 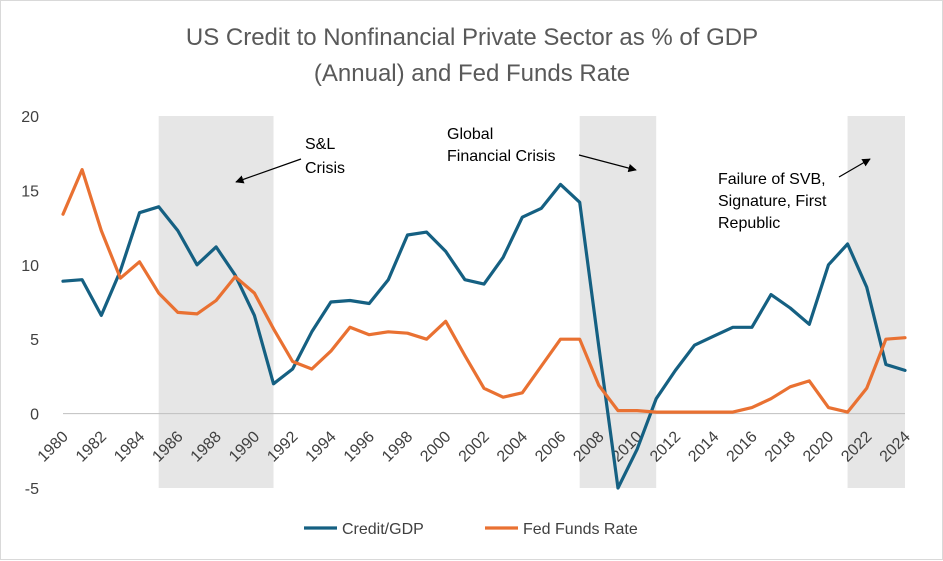 What do you see at coordinates (30, 191) in the screenshot?
I see `y-tick-label-15: 15` at bounding box center [30, 191].